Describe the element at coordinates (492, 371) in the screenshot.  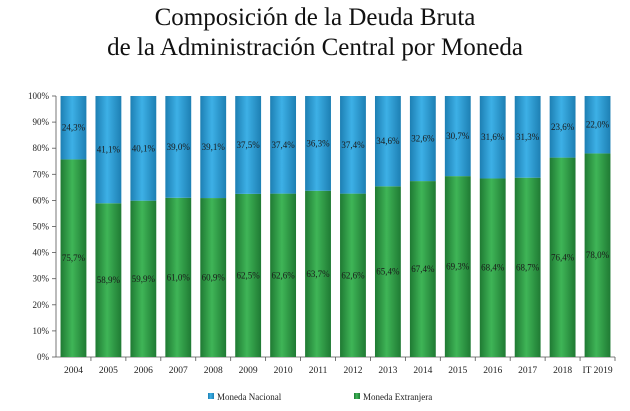
I see `x-tick-label: 2016` at that location.